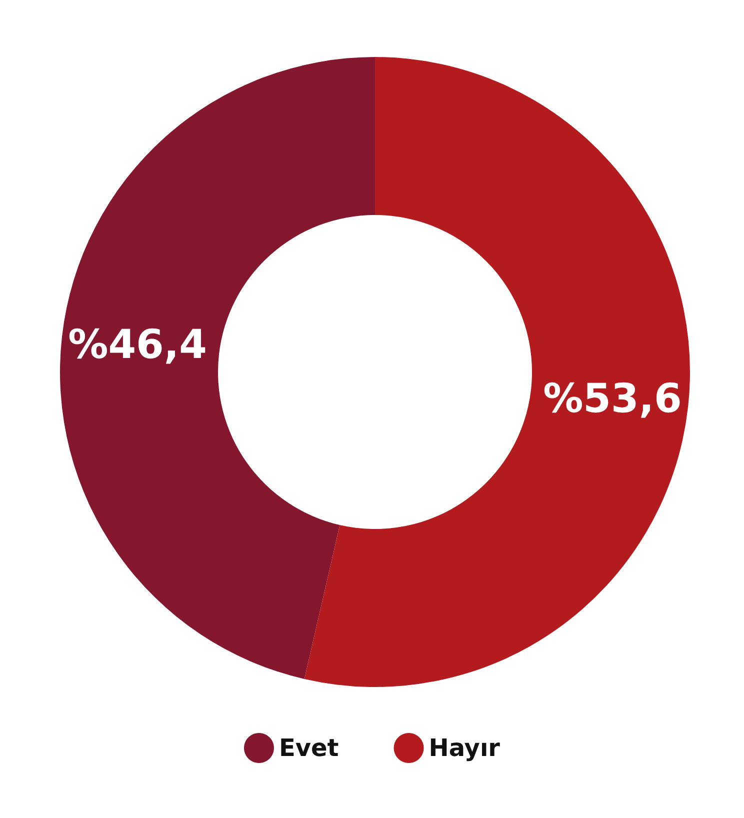  Describe the element at coordinates (464, 748) in the screenshot. I see `legend-label: Hayır` at that location.